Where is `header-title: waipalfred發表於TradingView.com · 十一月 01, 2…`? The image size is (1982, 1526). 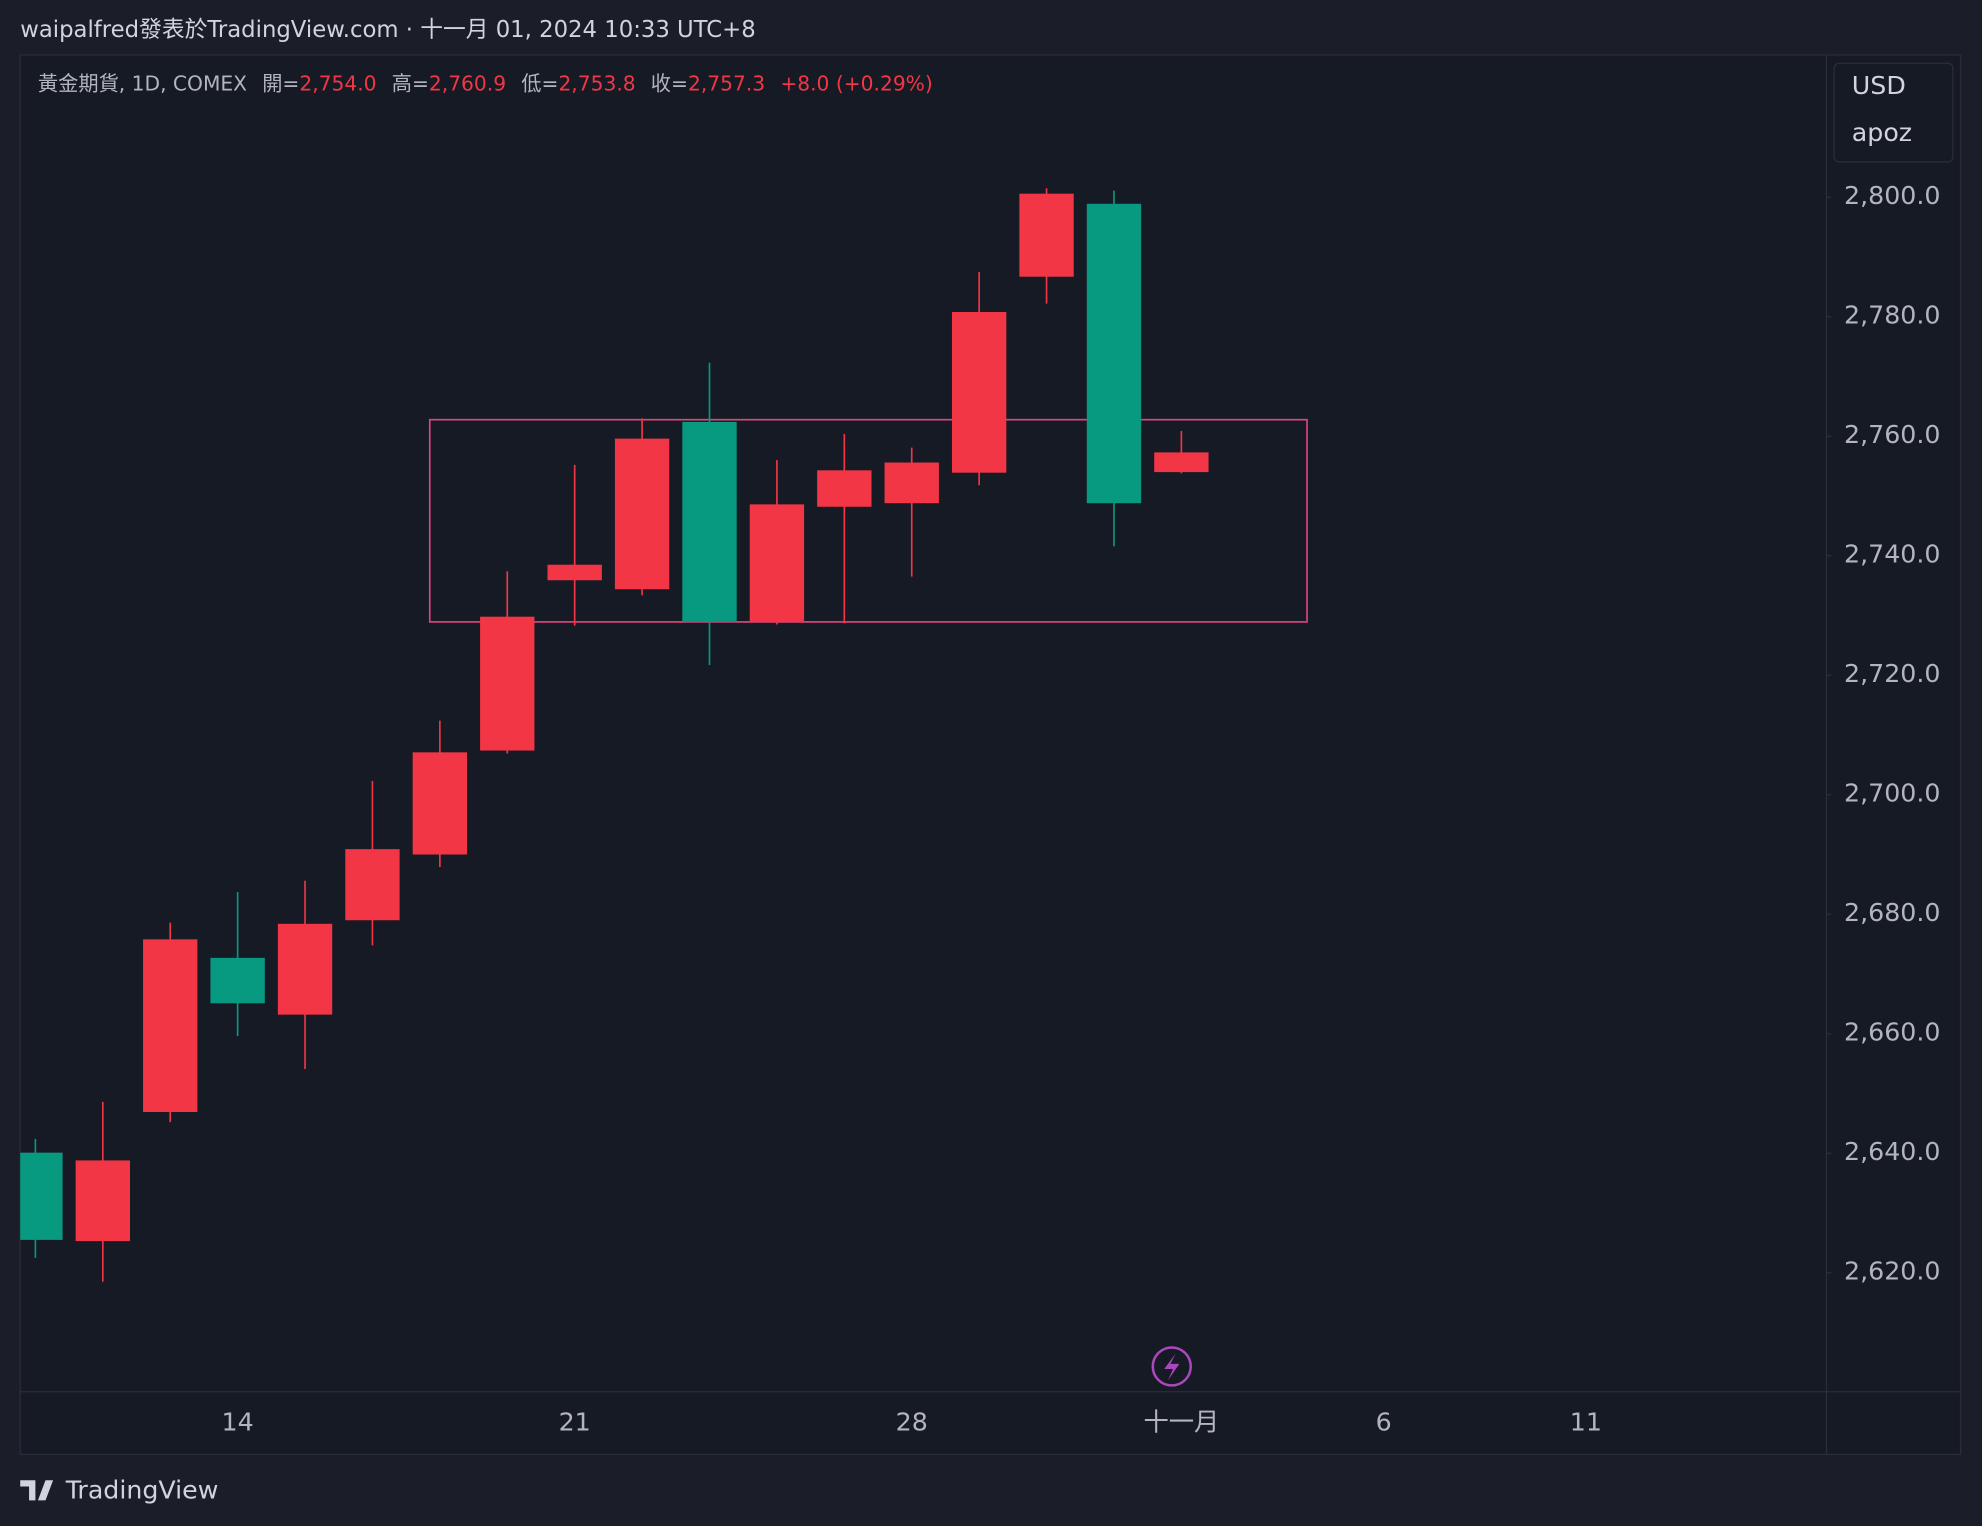 header-title: waipalfred發表於TradingView.com · 十一月 01, 2… is located at coordinates (387, 30).